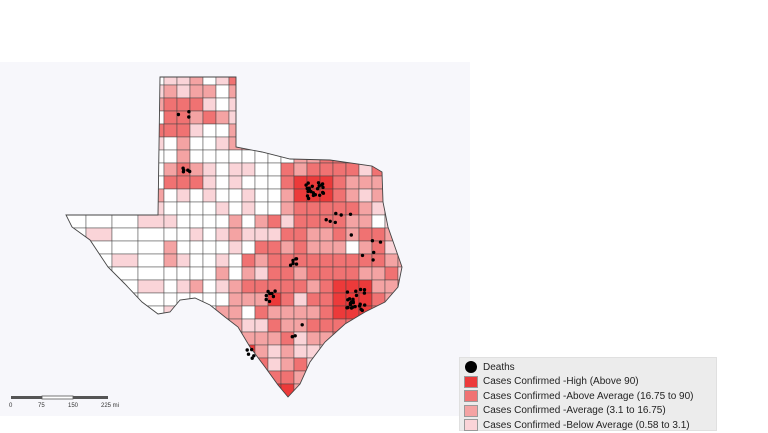 This screenshot has width=768, height=433. I want to click on legend-label-high: Cases Confirmed -High (Above 90), so click(561, 382).